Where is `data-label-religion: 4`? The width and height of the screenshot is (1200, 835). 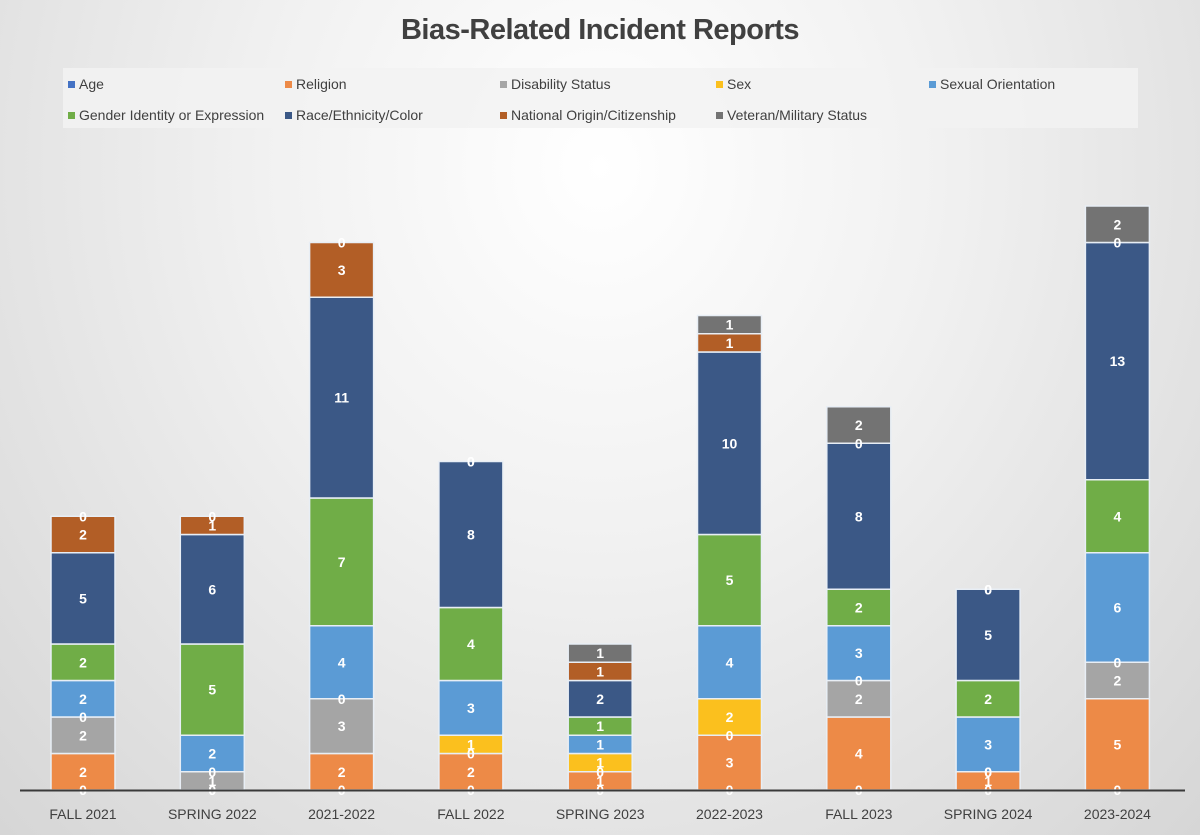 data-label-religion: 4 is located at coordinates (859, 754).